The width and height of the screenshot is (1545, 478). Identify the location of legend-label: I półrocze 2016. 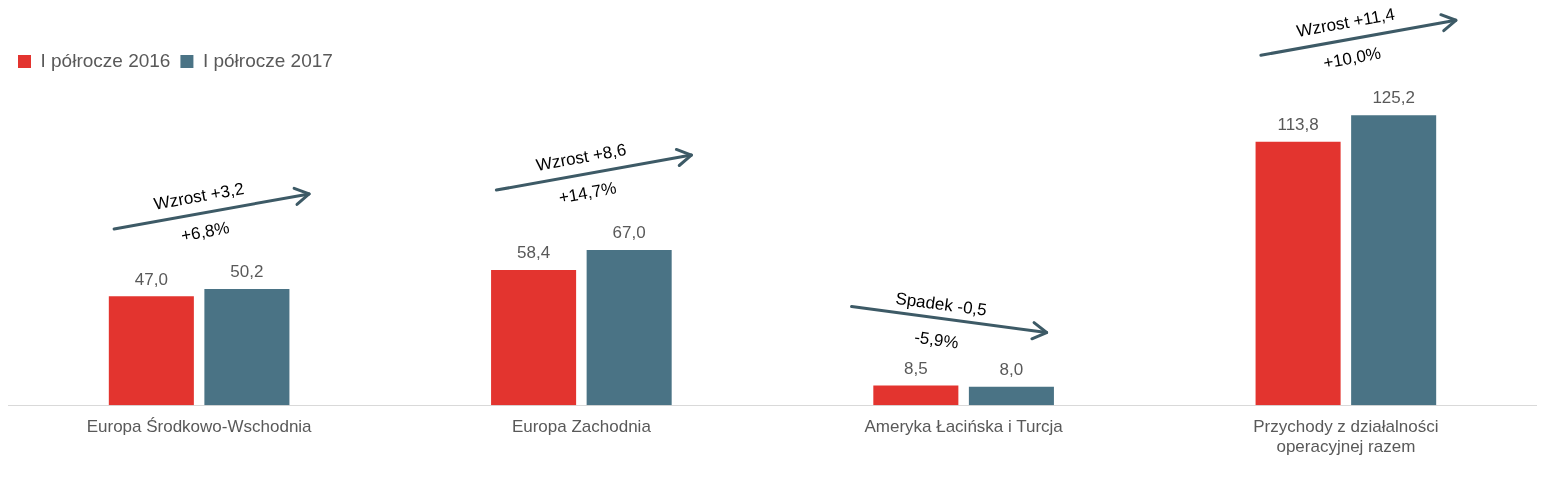
(105, 60).